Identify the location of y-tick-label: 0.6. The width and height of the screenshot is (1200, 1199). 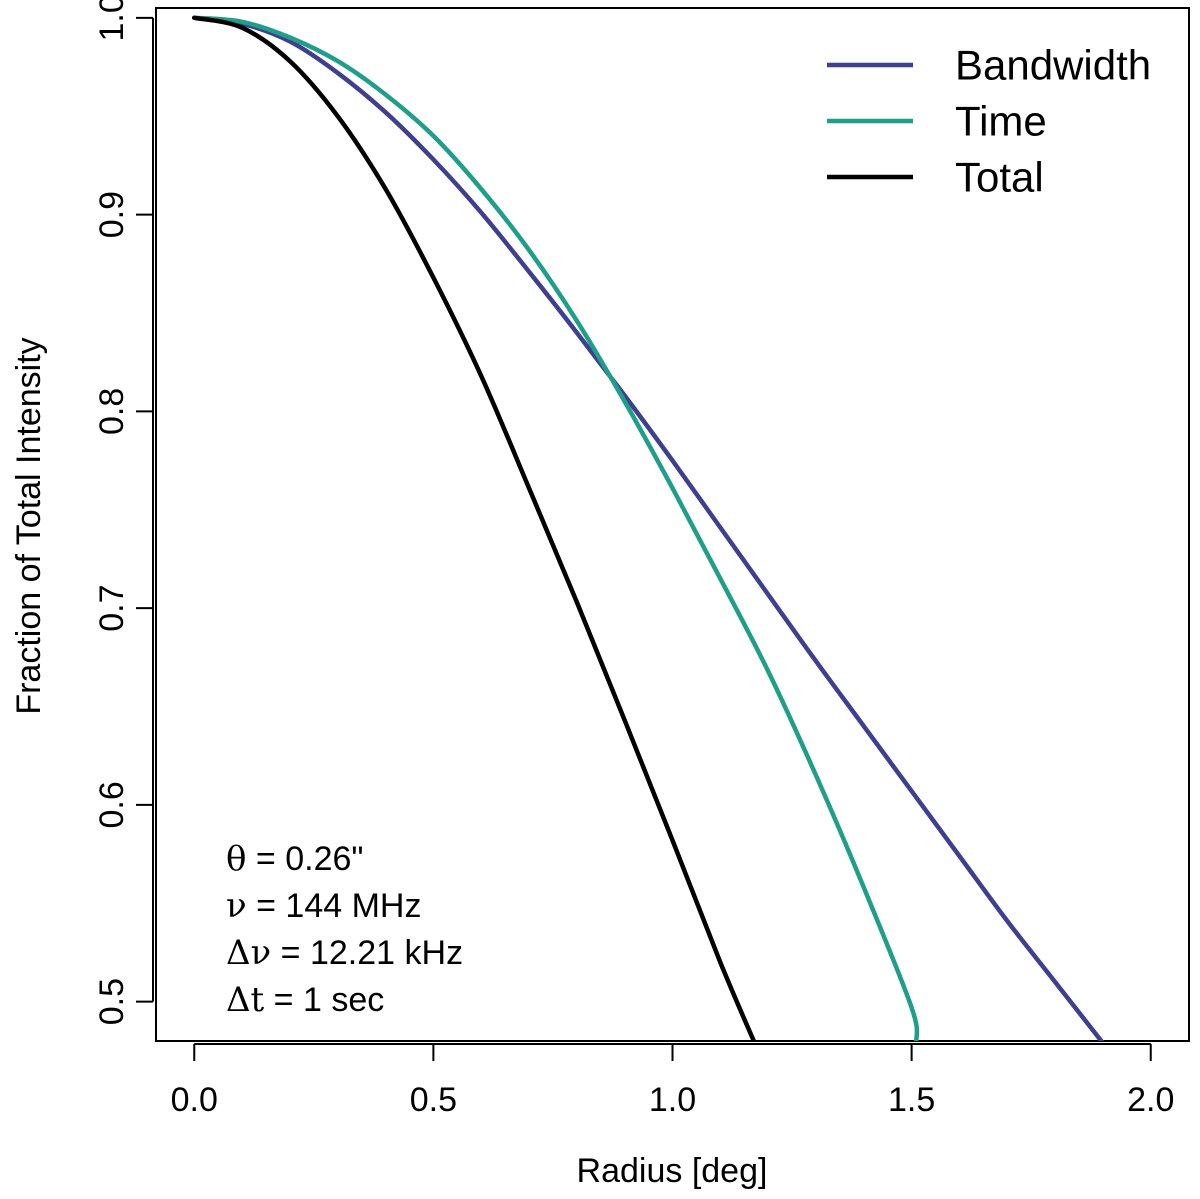
(112, 804).